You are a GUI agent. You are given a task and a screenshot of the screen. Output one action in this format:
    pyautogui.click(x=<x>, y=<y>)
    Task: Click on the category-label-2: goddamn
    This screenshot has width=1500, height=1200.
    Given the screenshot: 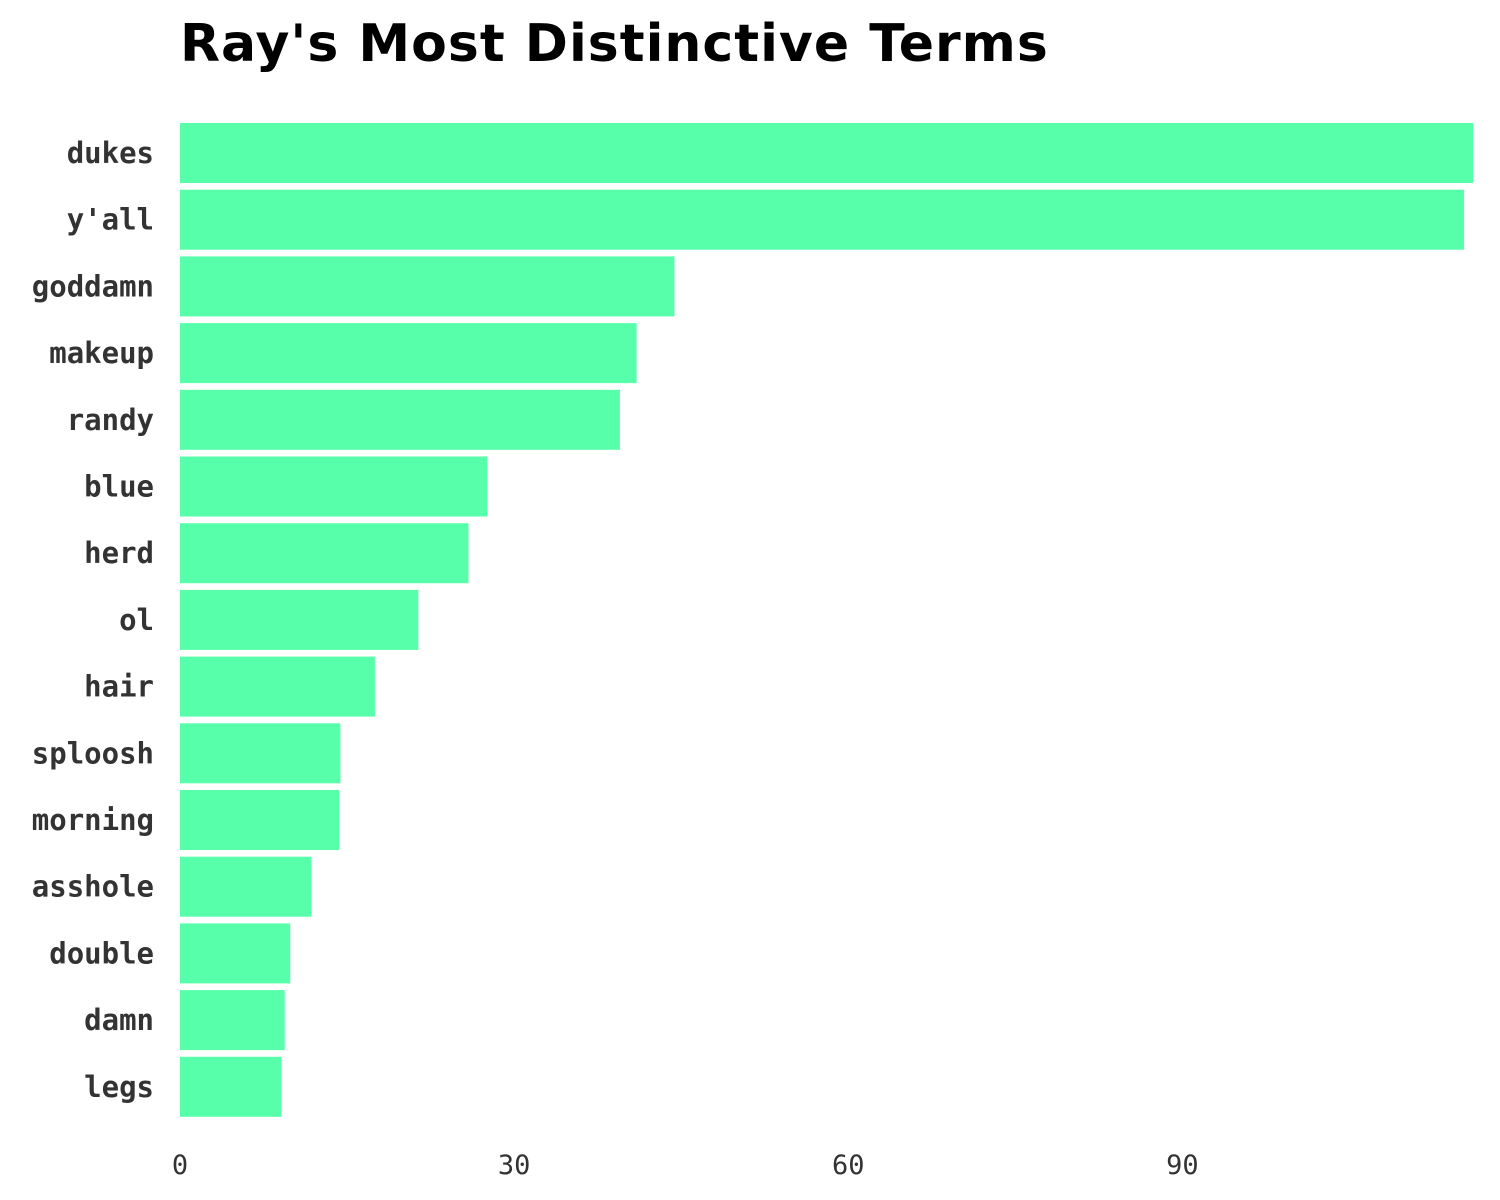 What is the action you would take?
    pyautogui.click(x=93, y=286)
    